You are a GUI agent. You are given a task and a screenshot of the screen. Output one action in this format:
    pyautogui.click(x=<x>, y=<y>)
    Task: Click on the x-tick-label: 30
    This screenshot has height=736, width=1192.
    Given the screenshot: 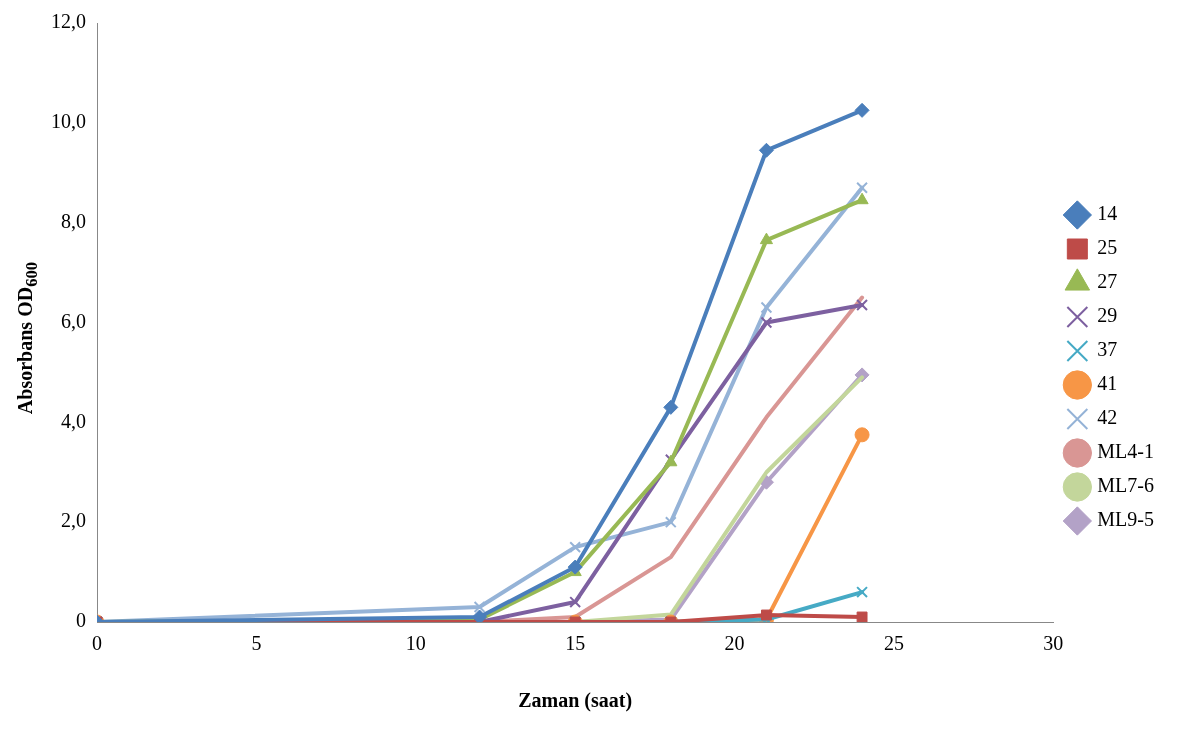 What is the action you would take?
    pyautogui.click(x=1053, y=643)
    